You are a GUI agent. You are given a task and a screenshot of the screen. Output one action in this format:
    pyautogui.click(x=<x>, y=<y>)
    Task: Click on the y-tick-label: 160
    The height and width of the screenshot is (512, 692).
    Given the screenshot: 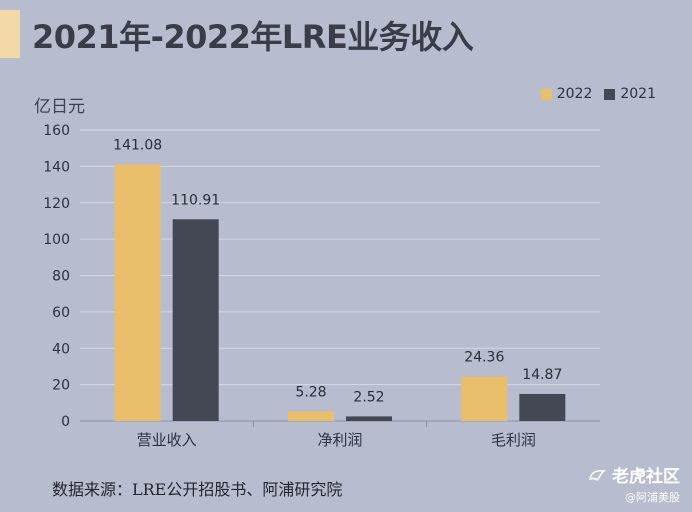 What is the action you would take?
    pyautogui.click(x=56, y=131)
    